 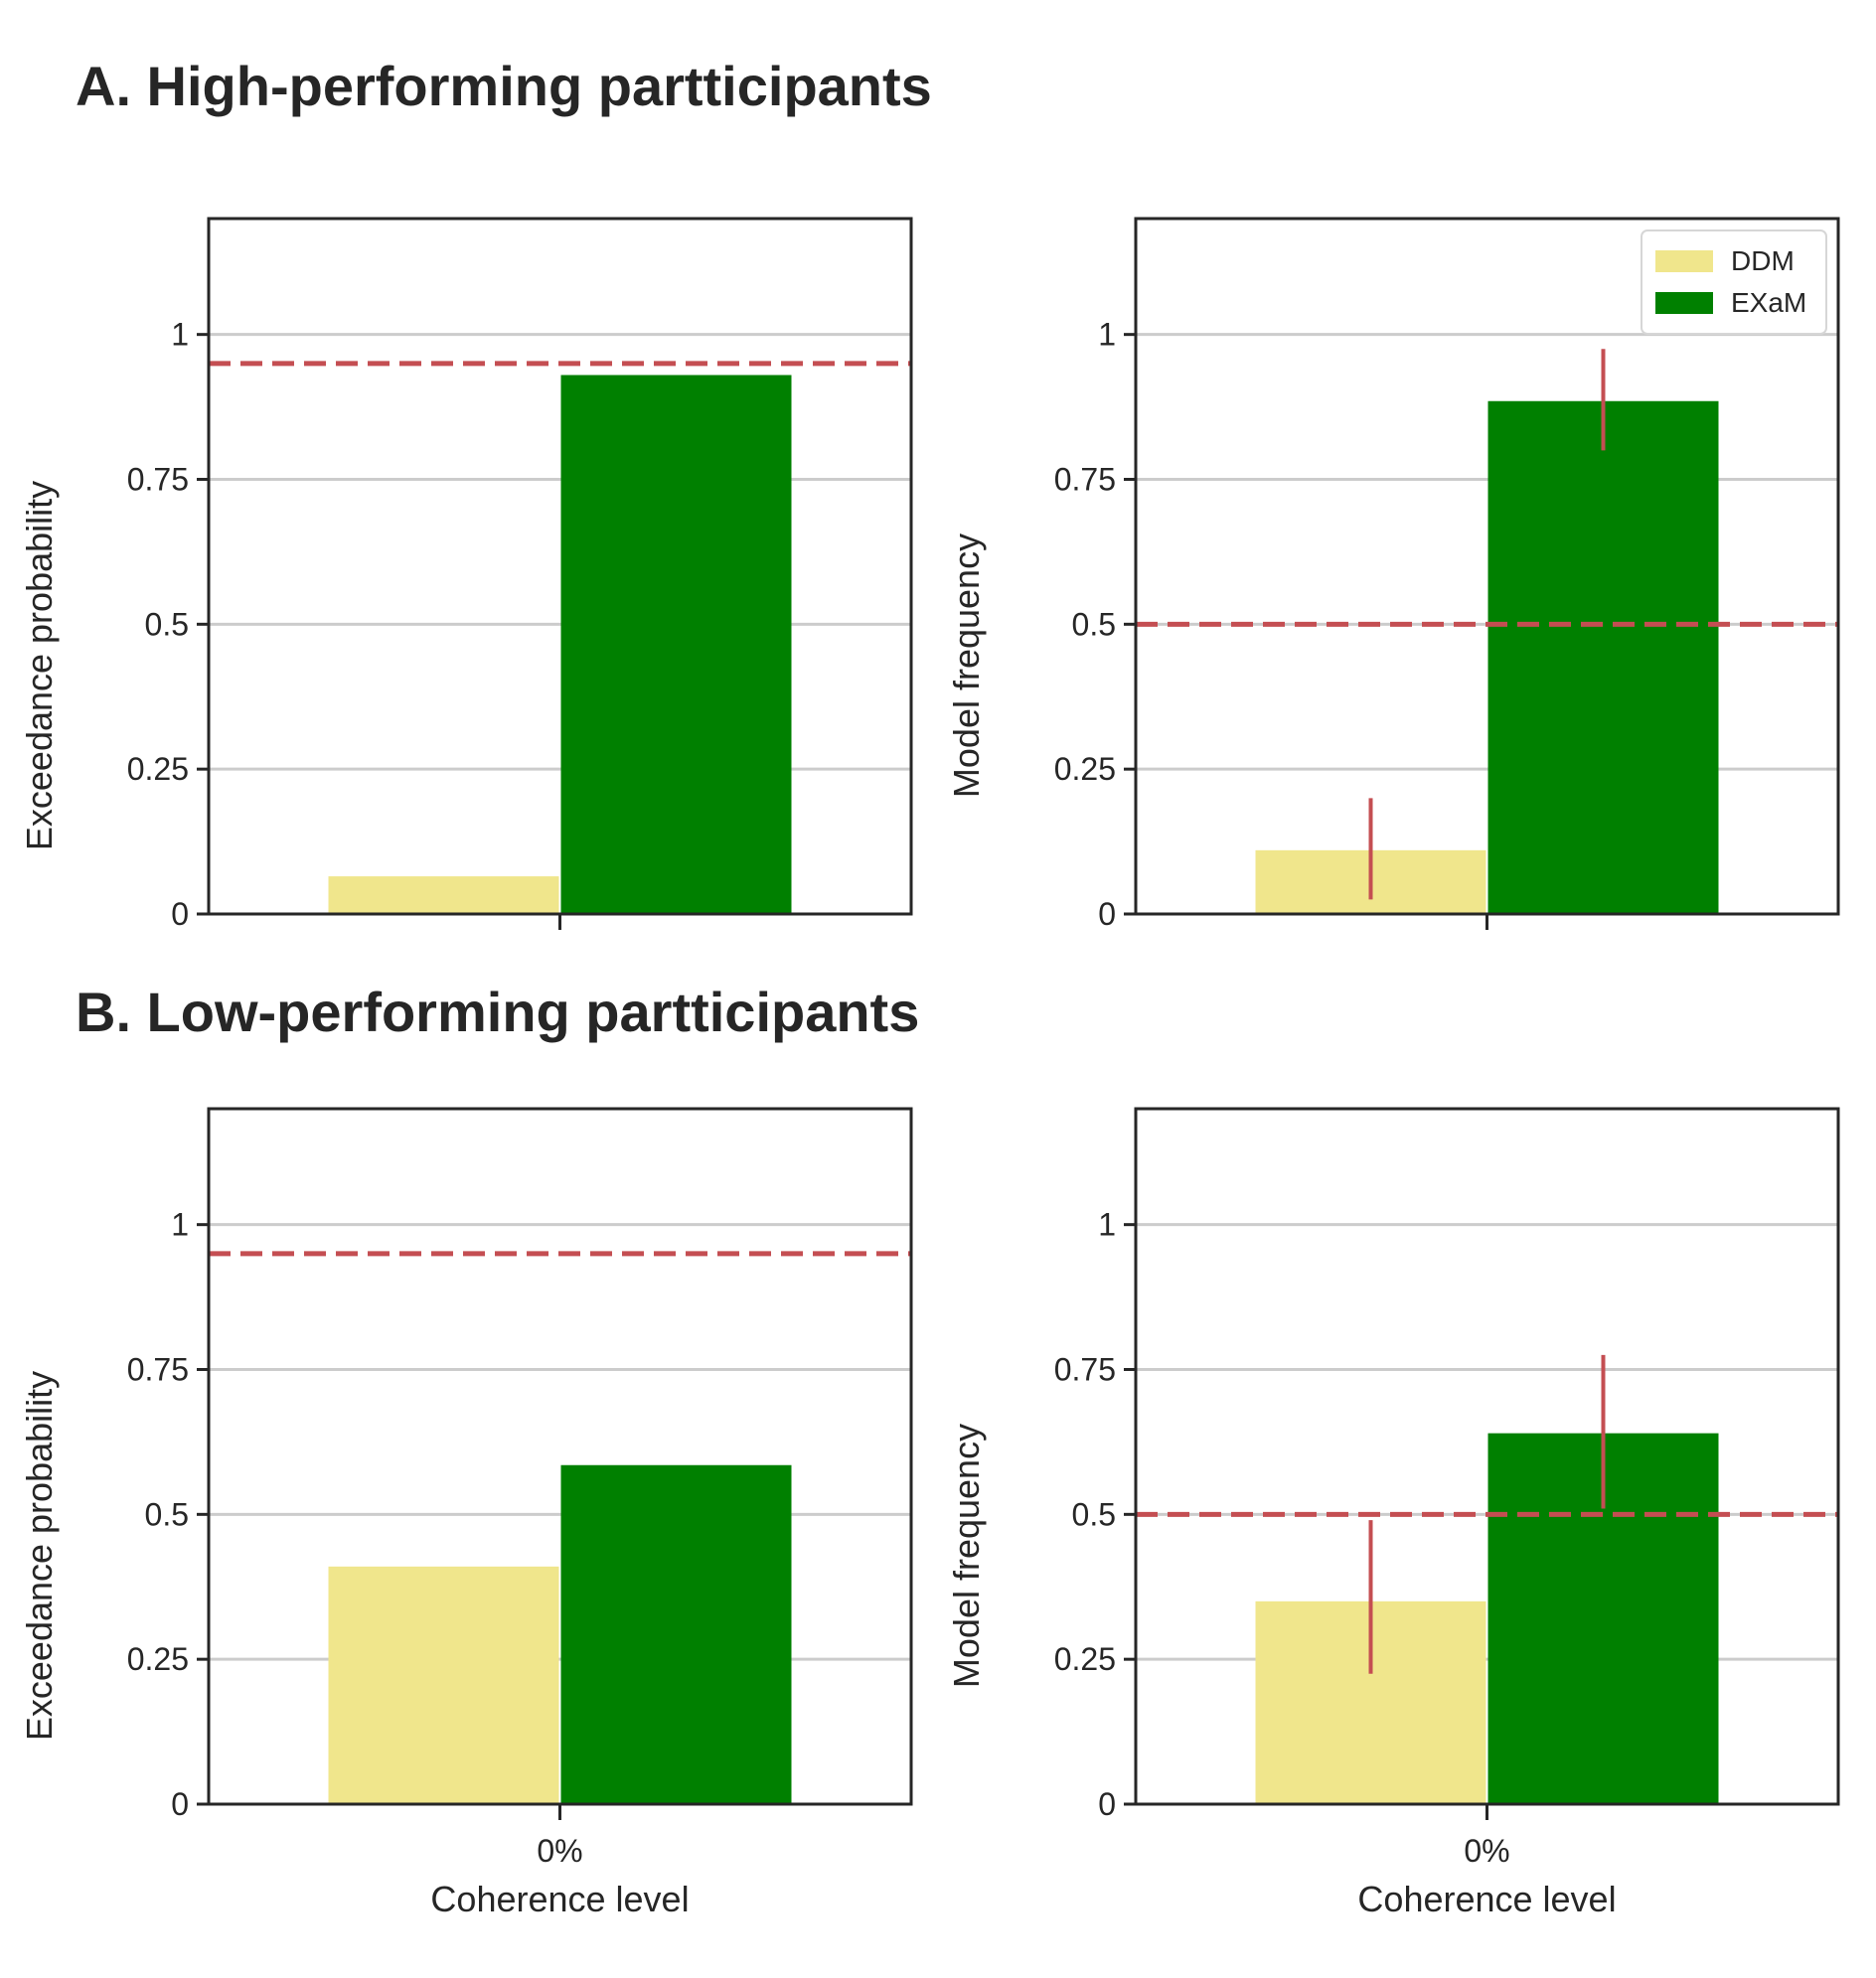 I want to click on y-tick-label-a-right-0: 0, so click(x=1107, y=914).